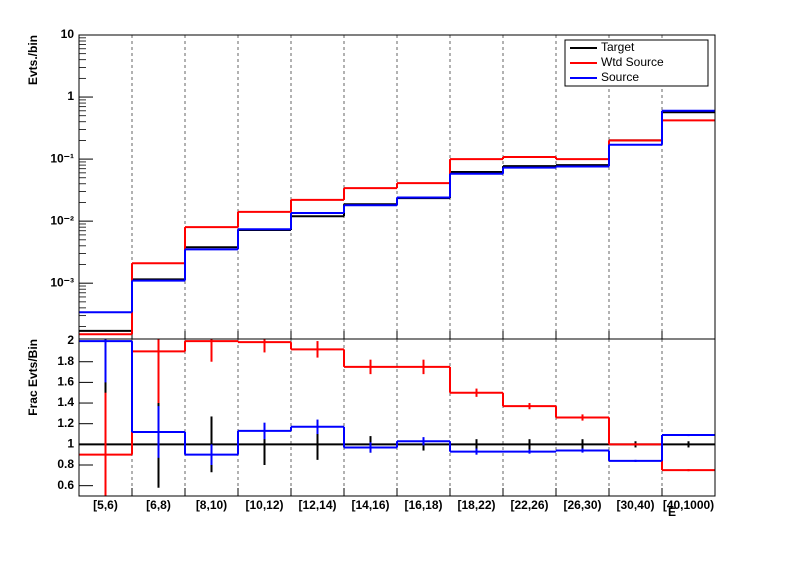 This screenshot has width=796, height=572. What do you see at coordinates (62, 220) in the screenshot?
I see `y-tick-label: 10⁻²` at bounding box center [62, 220].